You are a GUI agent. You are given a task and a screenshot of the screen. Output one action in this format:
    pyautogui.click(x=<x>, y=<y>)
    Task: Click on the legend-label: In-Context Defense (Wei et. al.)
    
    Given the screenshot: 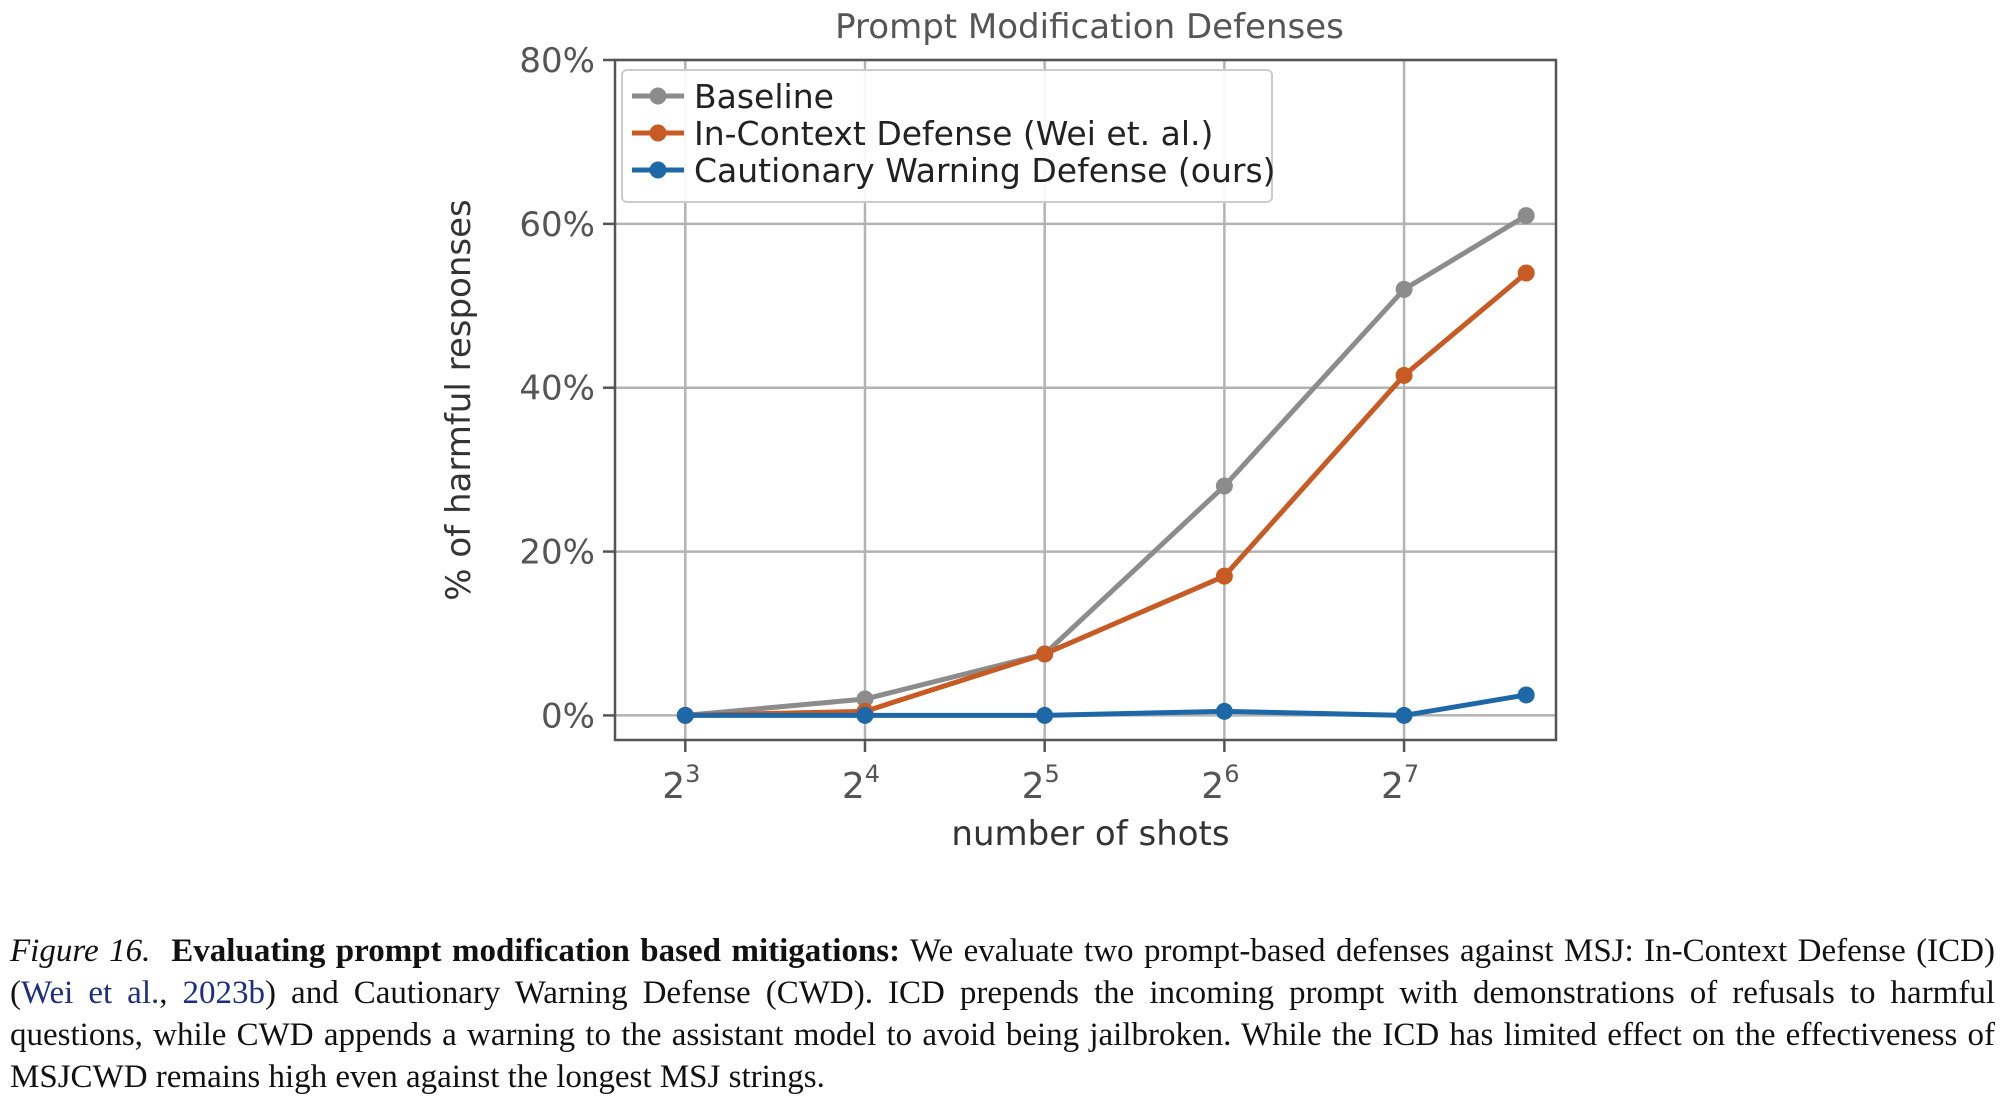 What is the action you would take?
    pyautogui.click(x=953, y=133)
    